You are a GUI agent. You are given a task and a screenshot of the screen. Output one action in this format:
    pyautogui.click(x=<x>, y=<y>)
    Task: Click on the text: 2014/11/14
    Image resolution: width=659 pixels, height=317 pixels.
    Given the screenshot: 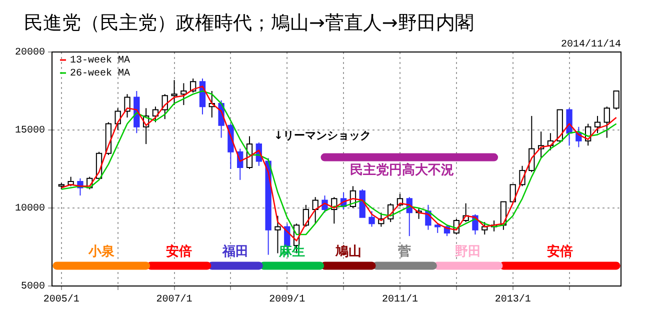 What is the action you would take?
    pyautogui.click(x=590, y=44)
    